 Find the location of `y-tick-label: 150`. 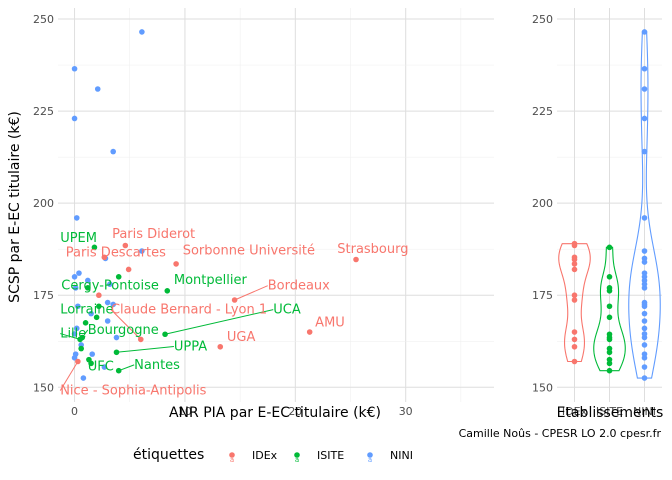

y-tick-label: 150 is located at coordinates (43, 387).